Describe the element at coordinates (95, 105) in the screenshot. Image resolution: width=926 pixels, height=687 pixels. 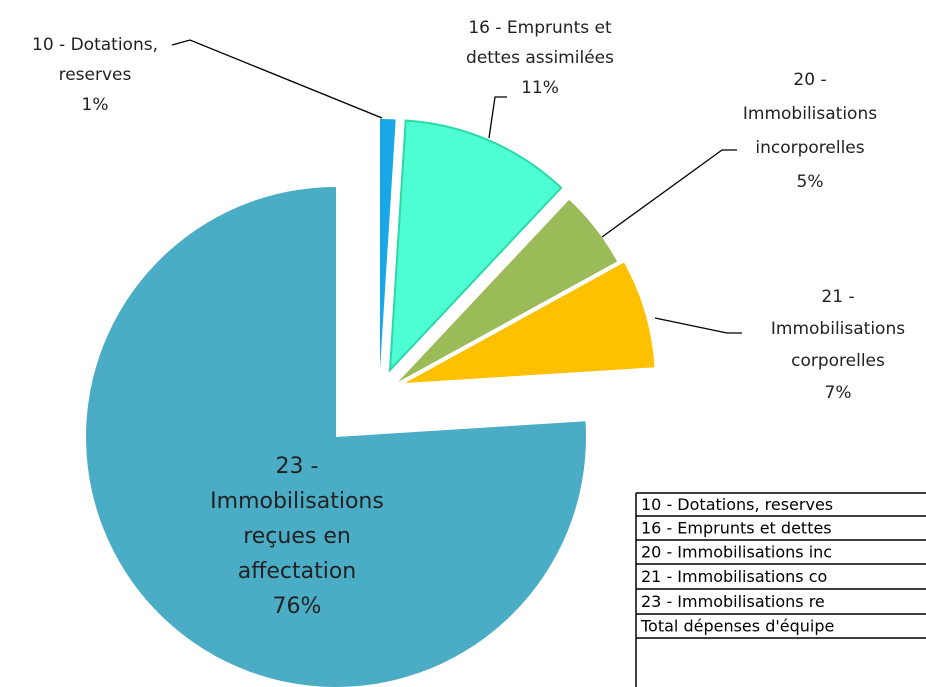
I see `slice-value-label: 1%` at that location.